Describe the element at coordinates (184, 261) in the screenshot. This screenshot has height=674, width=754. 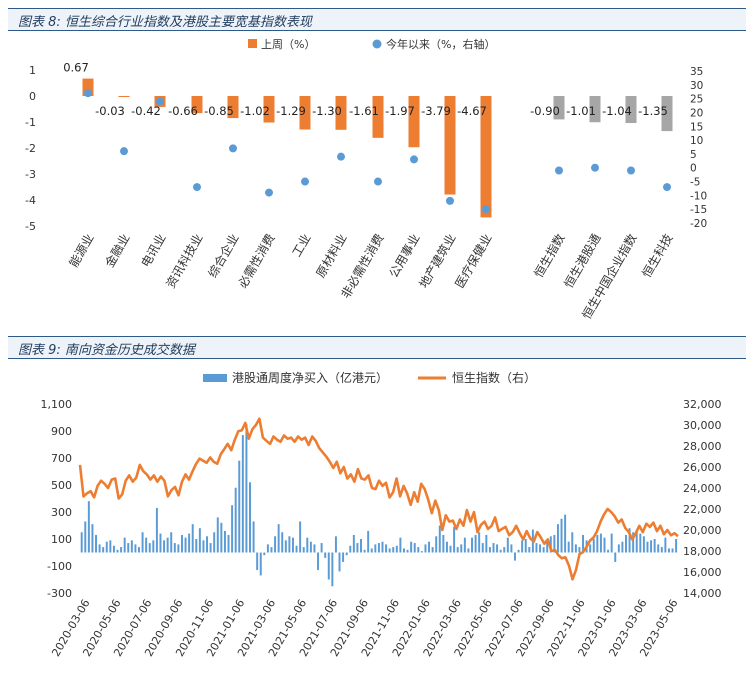
I see `category-label: 资讯科技业` at that location.